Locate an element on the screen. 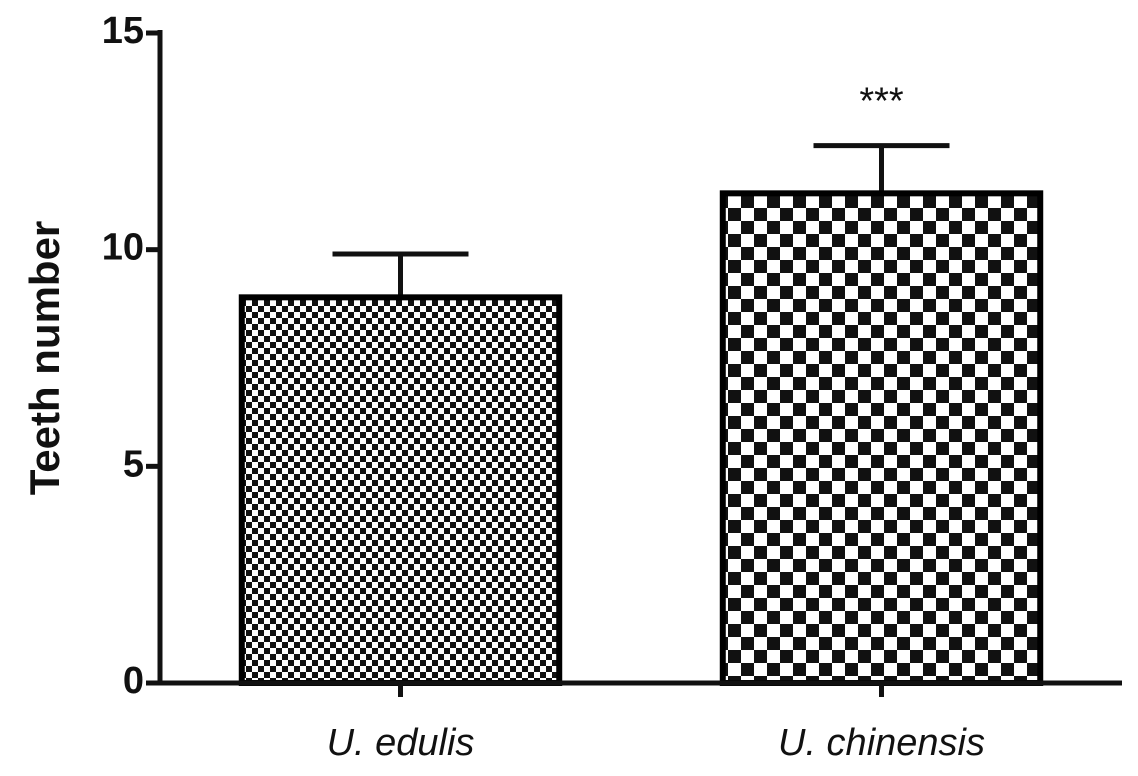  annotation: *** is located at coordinates (881, 102).